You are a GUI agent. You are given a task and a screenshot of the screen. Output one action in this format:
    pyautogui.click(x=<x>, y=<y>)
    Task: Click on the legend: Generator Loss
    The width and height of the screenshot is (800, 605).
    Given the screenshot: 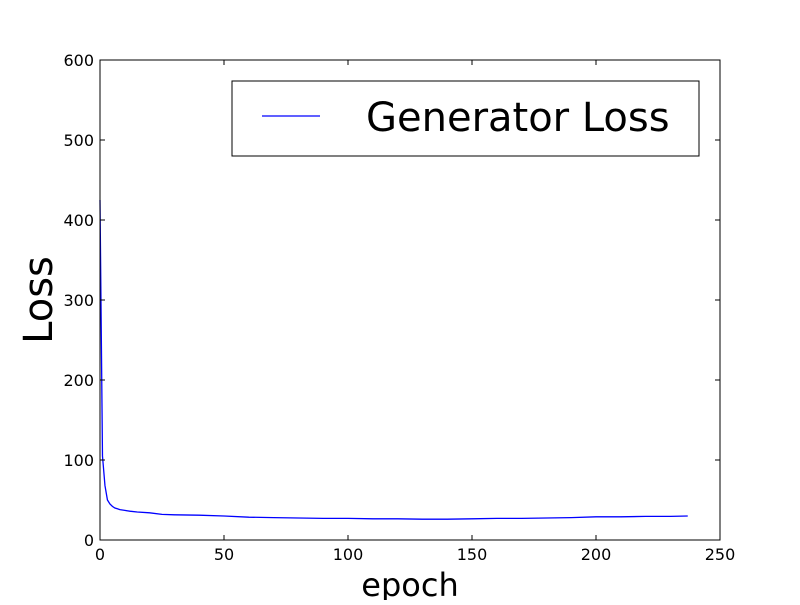 What is the action you would take?
    pyautogui.click(x=465, y=118)
    